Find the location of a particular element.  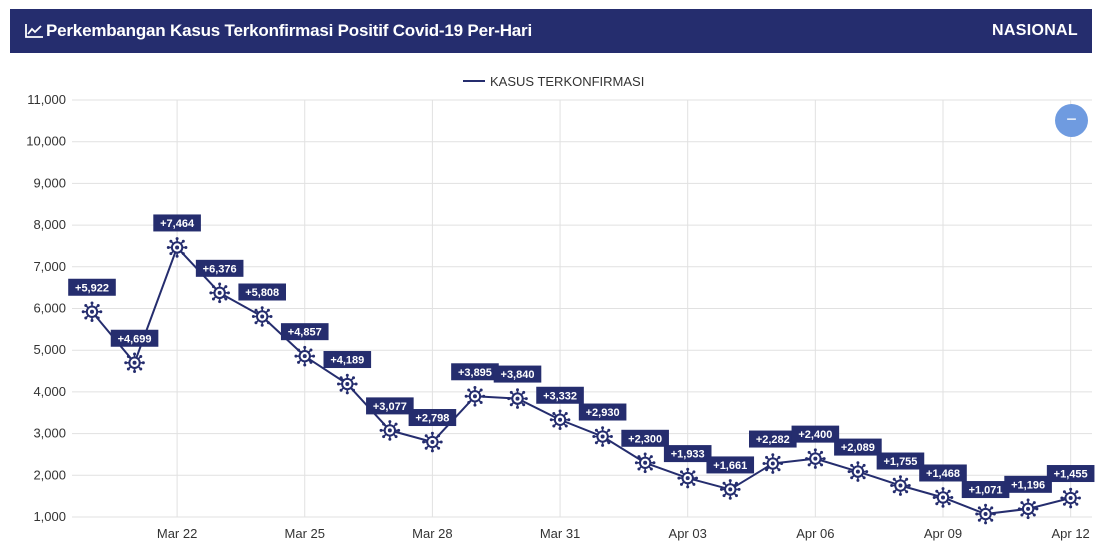

data-label-text: +1,196 is located at coordinates (1028, 485).